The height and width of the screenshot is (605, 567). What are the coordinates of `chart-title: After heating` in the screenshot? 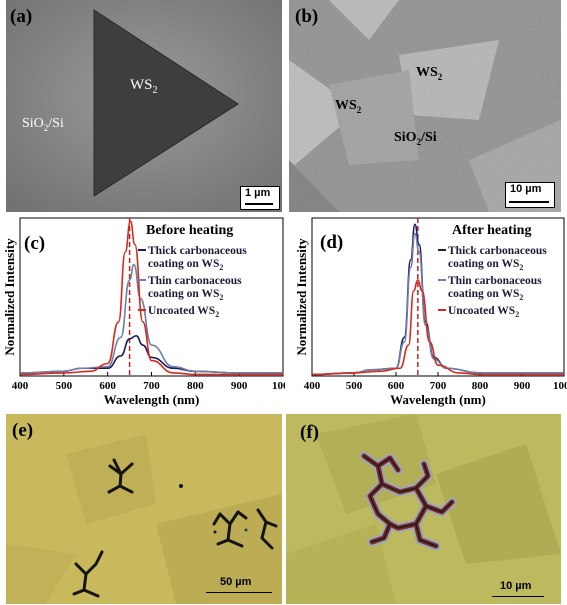 It's located at (491, 230).